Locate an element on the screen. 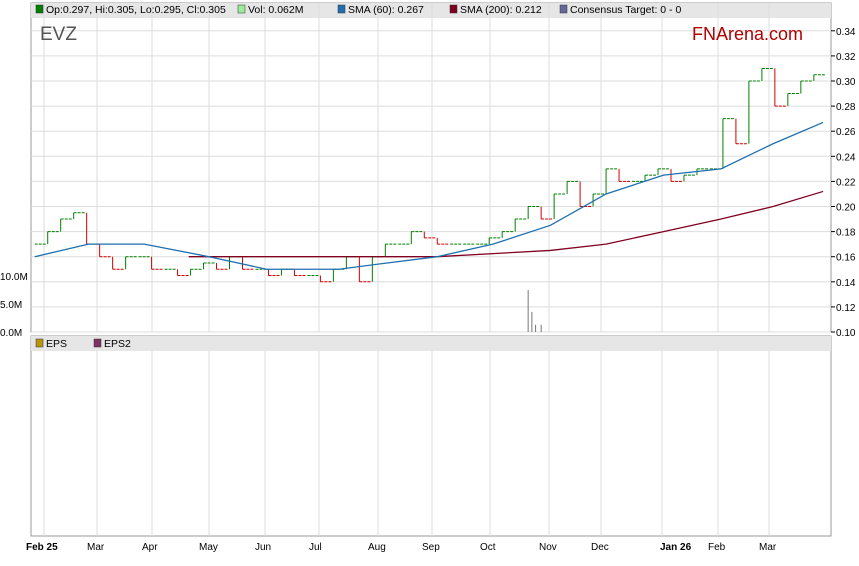  brand-logo: FNArena.com is located at coordinates (747, 34).